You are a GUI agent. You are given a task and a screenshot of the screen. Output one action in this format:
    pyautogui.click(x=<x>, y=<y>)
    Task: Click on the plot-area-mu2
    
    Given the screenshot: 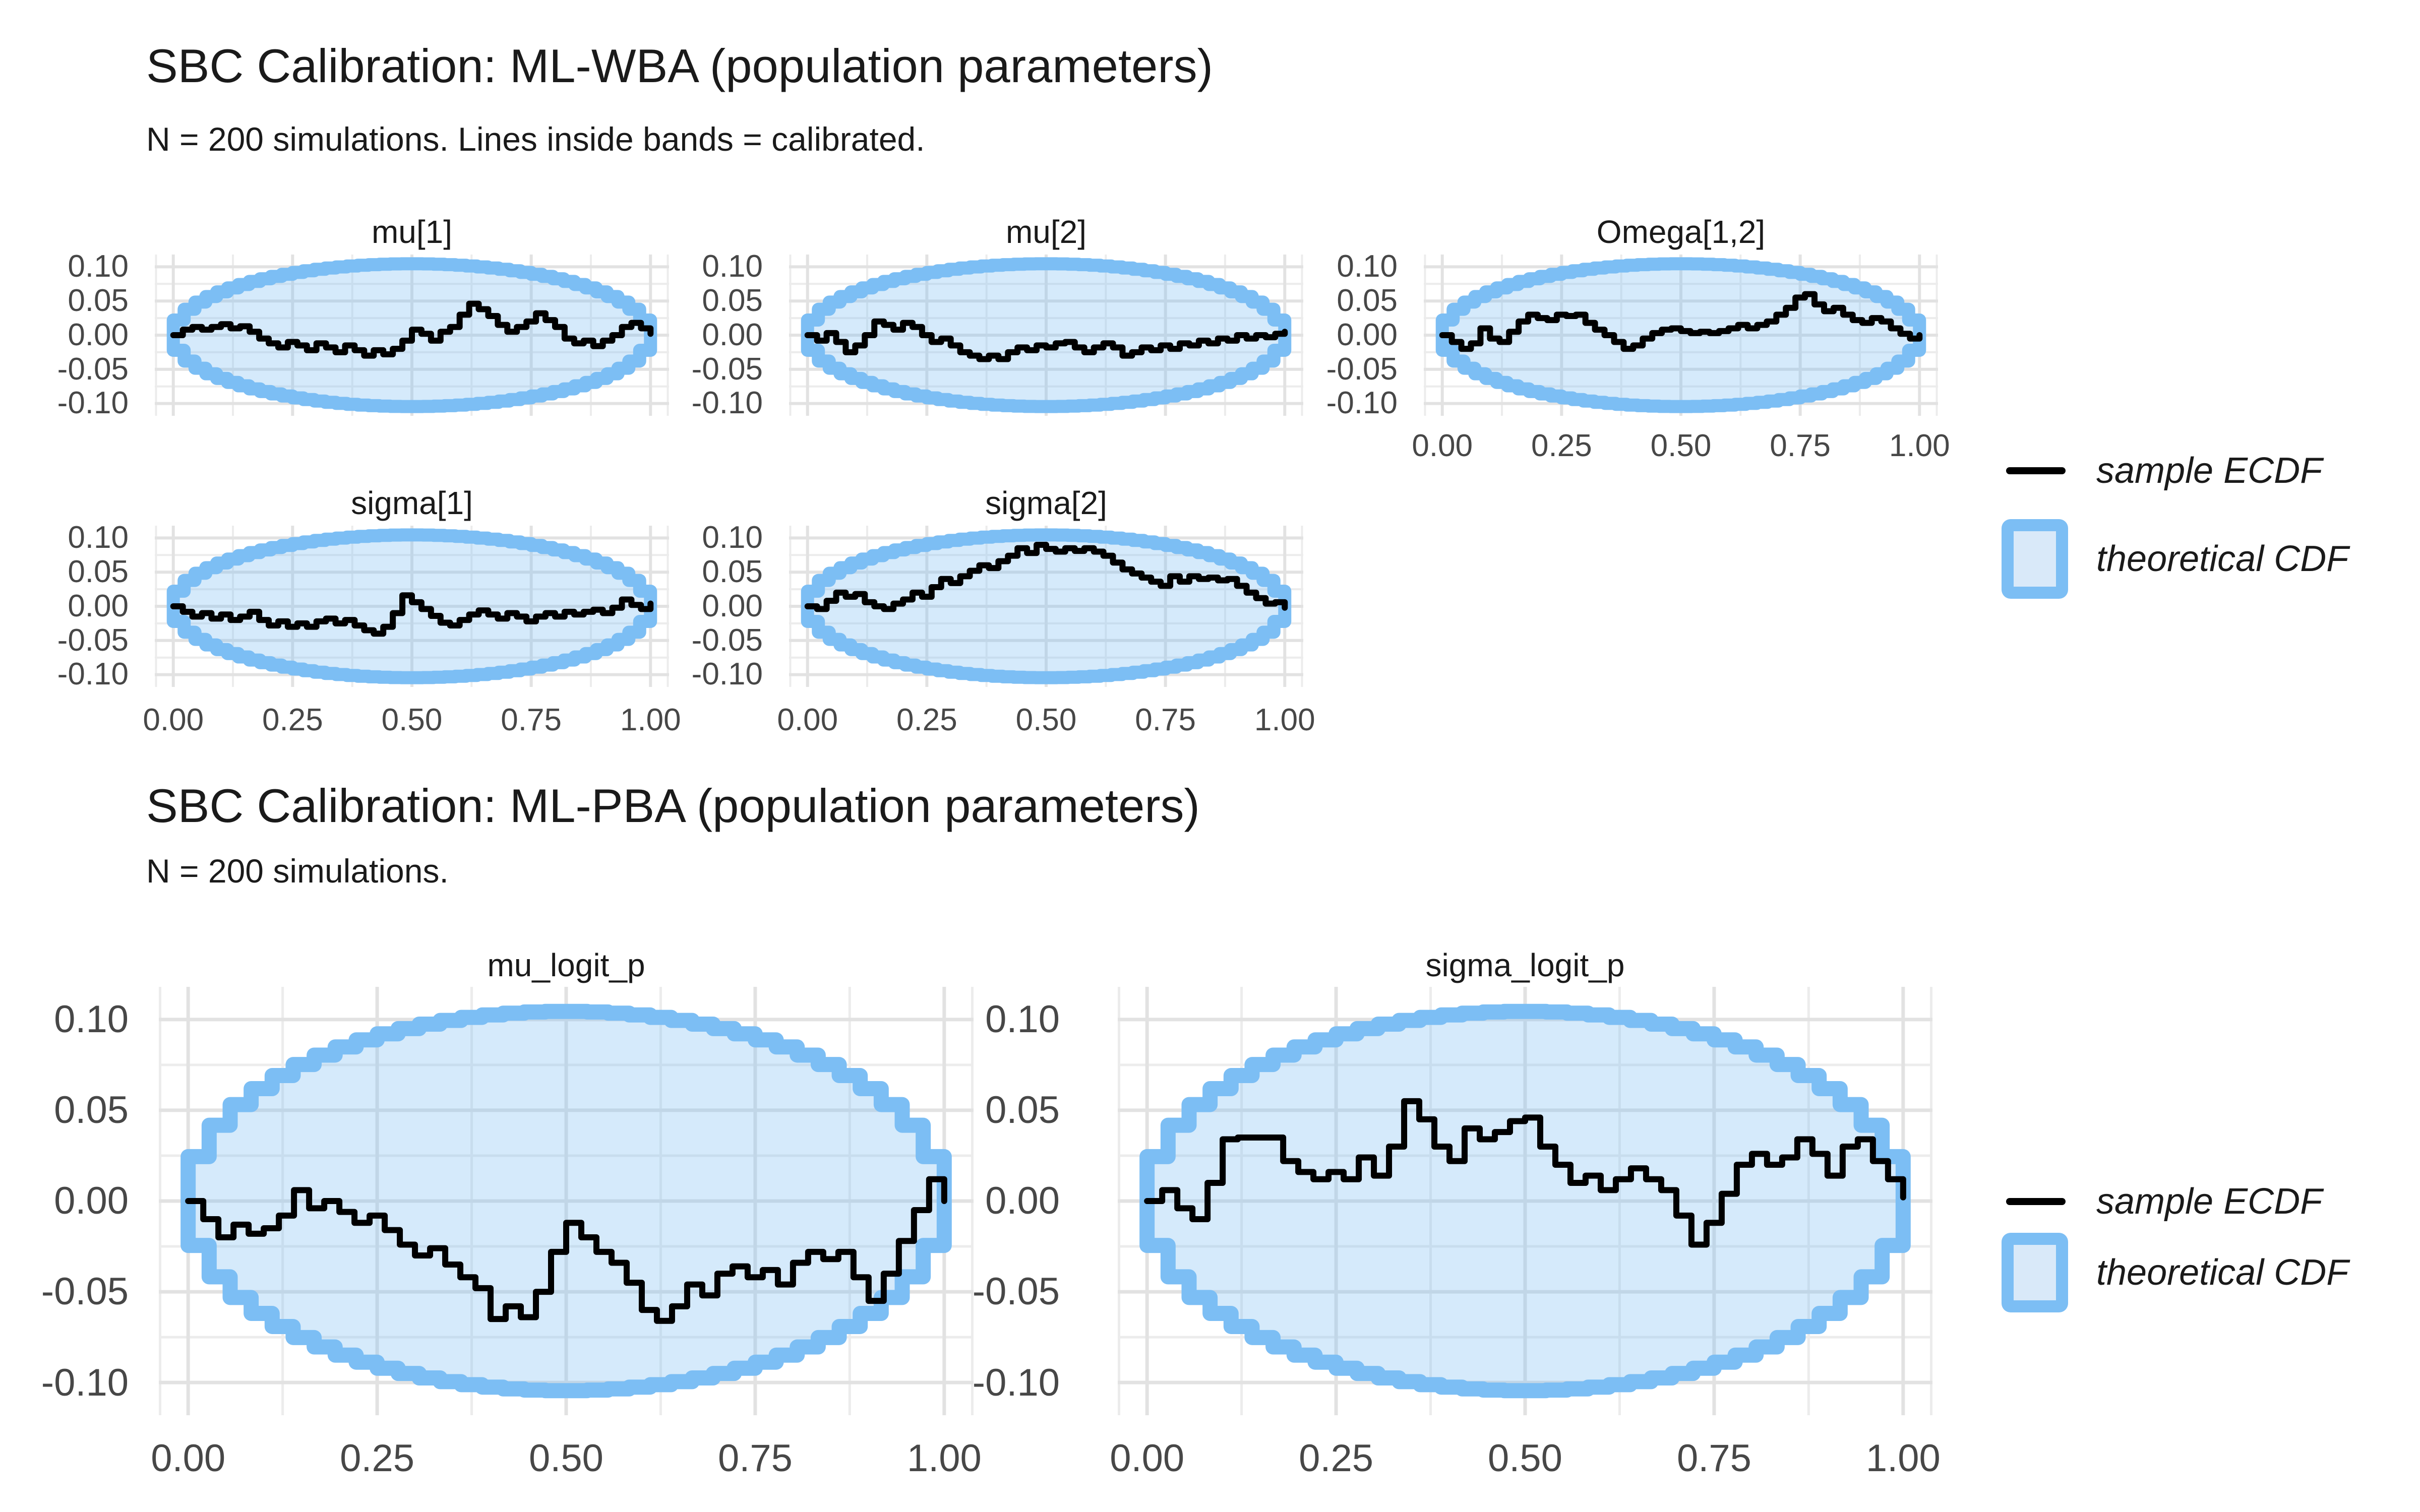 What is the action you would take?
    pyautogui.click(x=1046, y=336)
    